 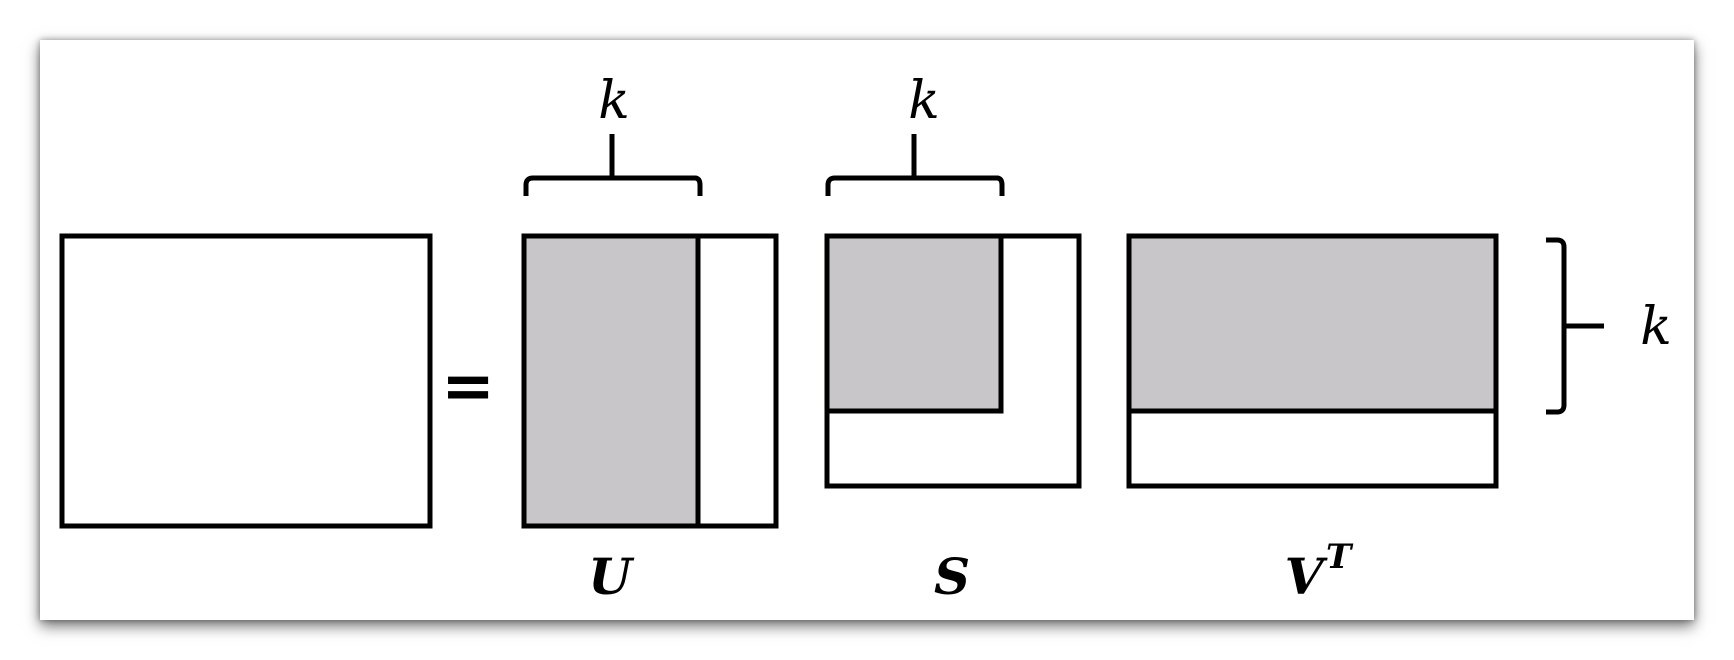 What do you see at coordinates (613, 165) in the screenshot?
I see `brace-u` at bounding box center [613, 165].